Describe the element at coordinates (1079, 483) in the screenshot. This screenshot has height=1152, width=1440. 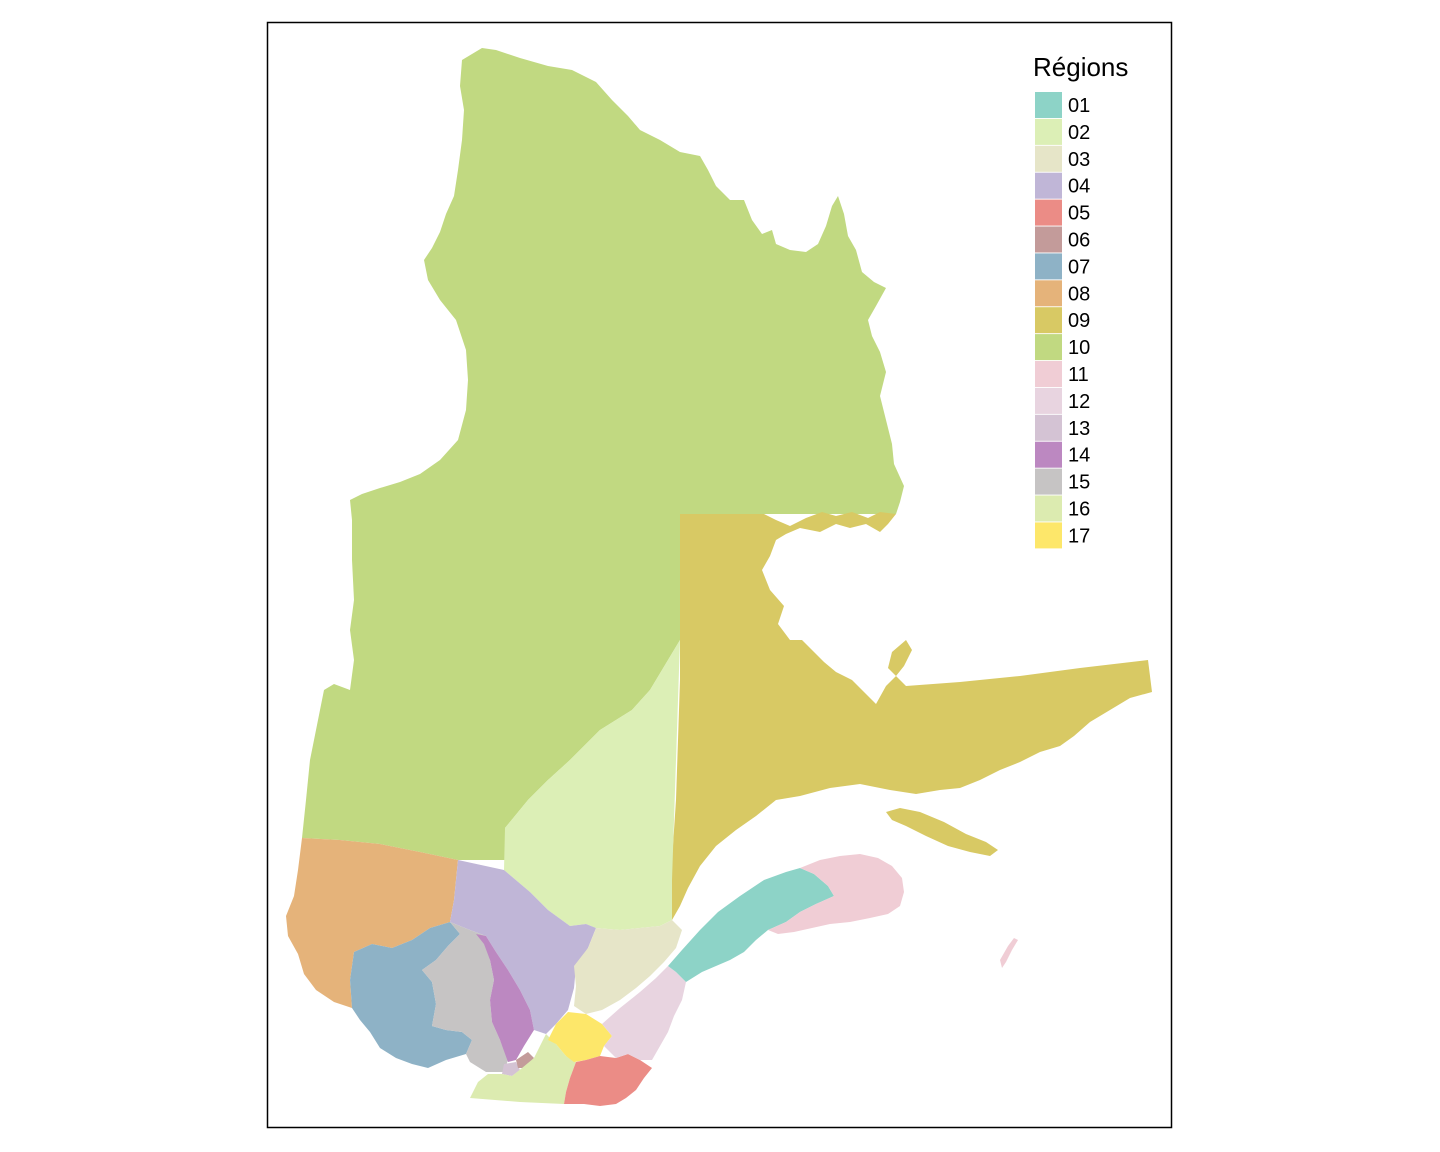
I see `legend-label-15: 15` at that location.